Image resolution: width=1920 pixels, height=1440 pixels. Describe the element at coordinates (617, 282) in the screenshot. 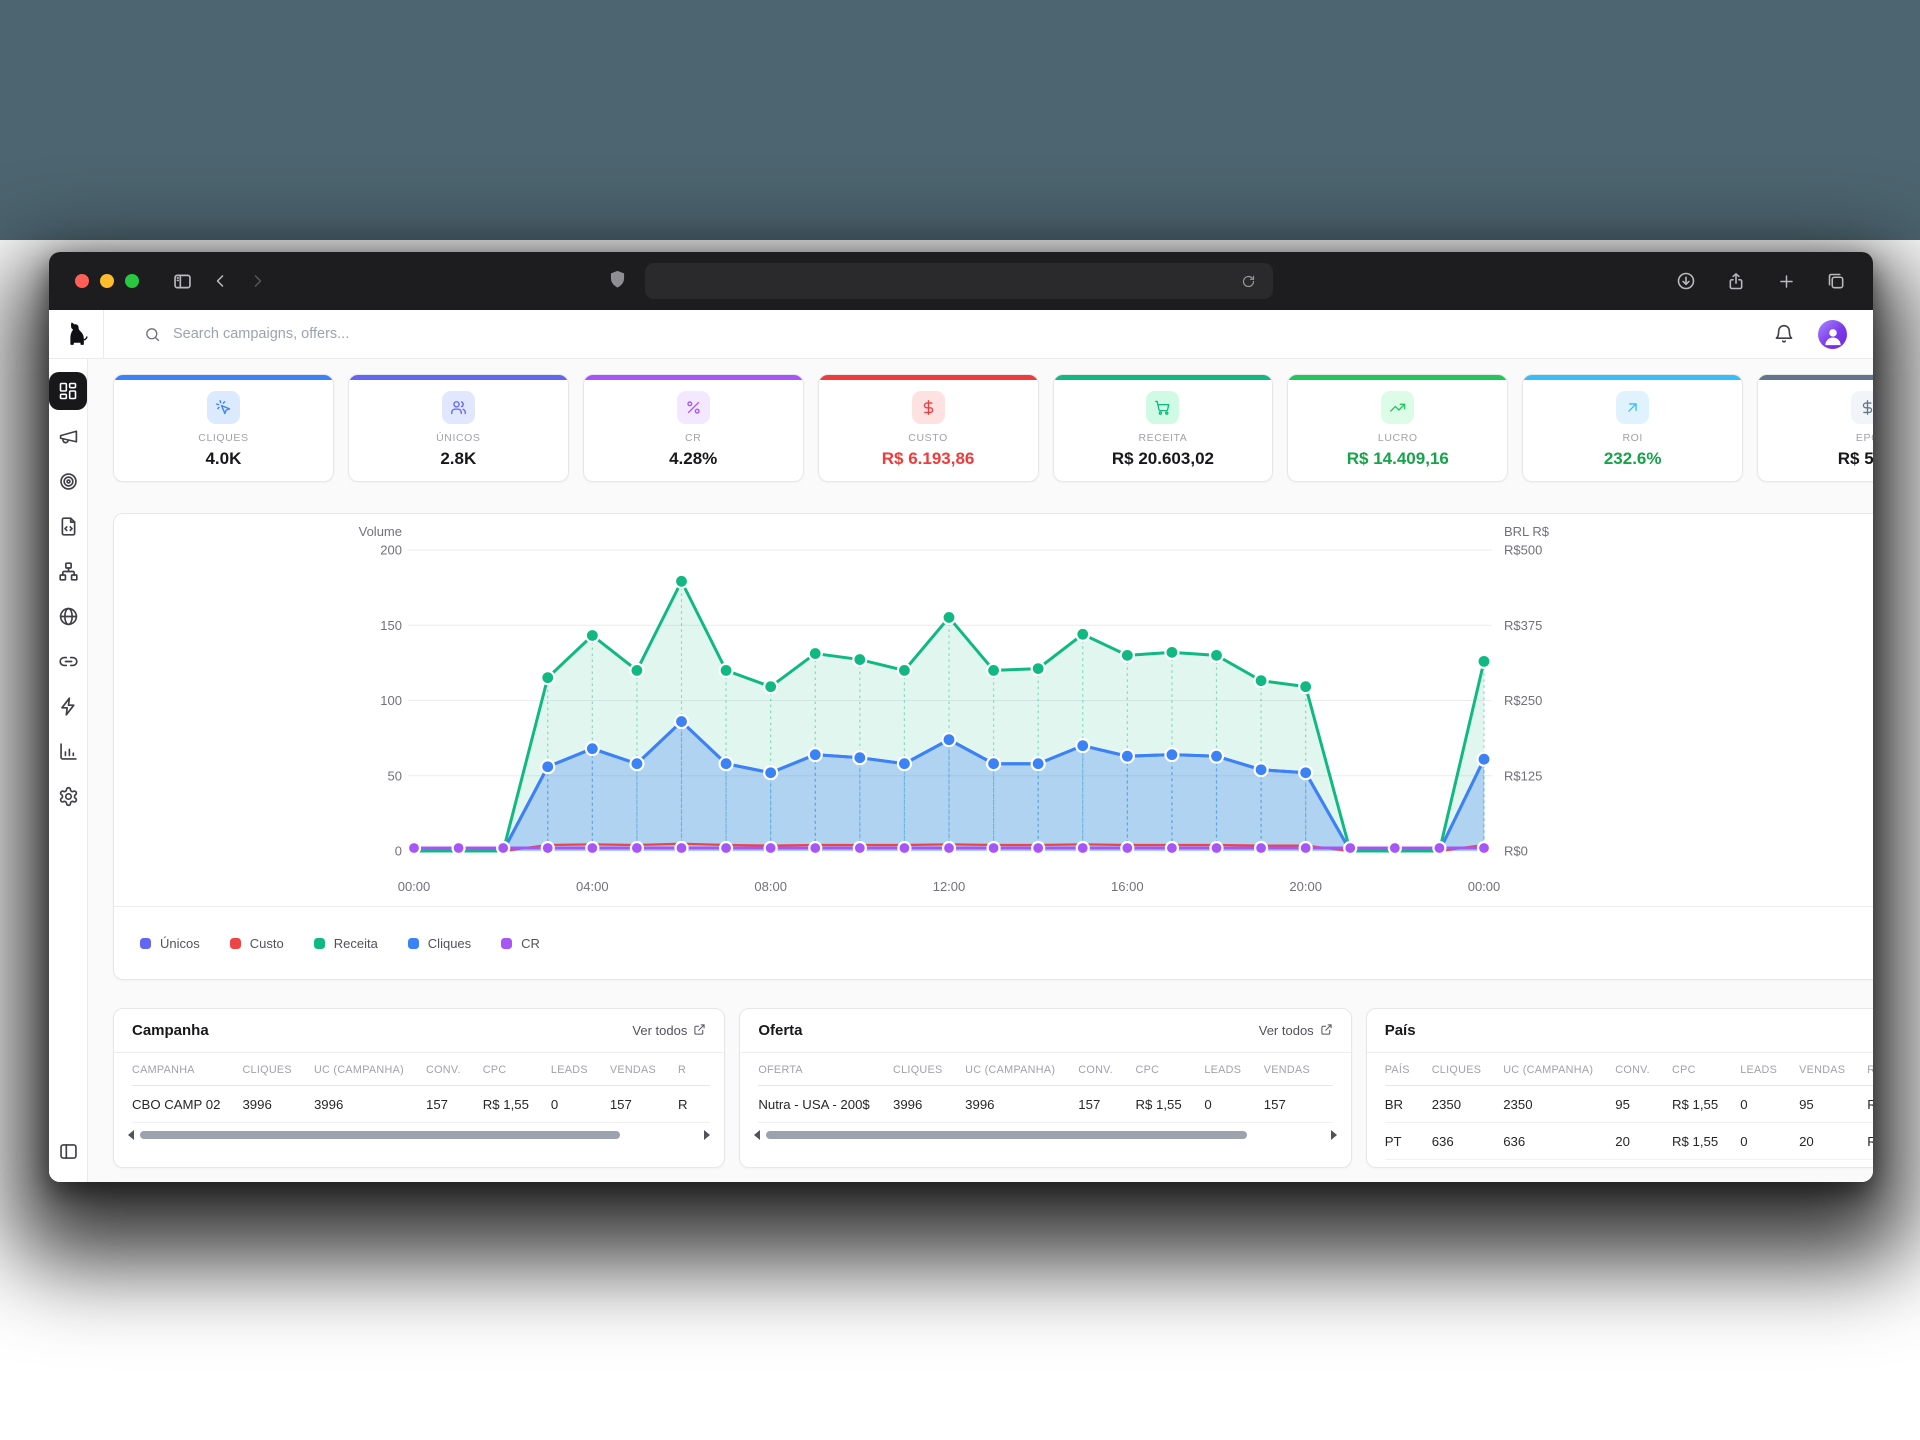

I see `privacy-shield-icon` at that location.